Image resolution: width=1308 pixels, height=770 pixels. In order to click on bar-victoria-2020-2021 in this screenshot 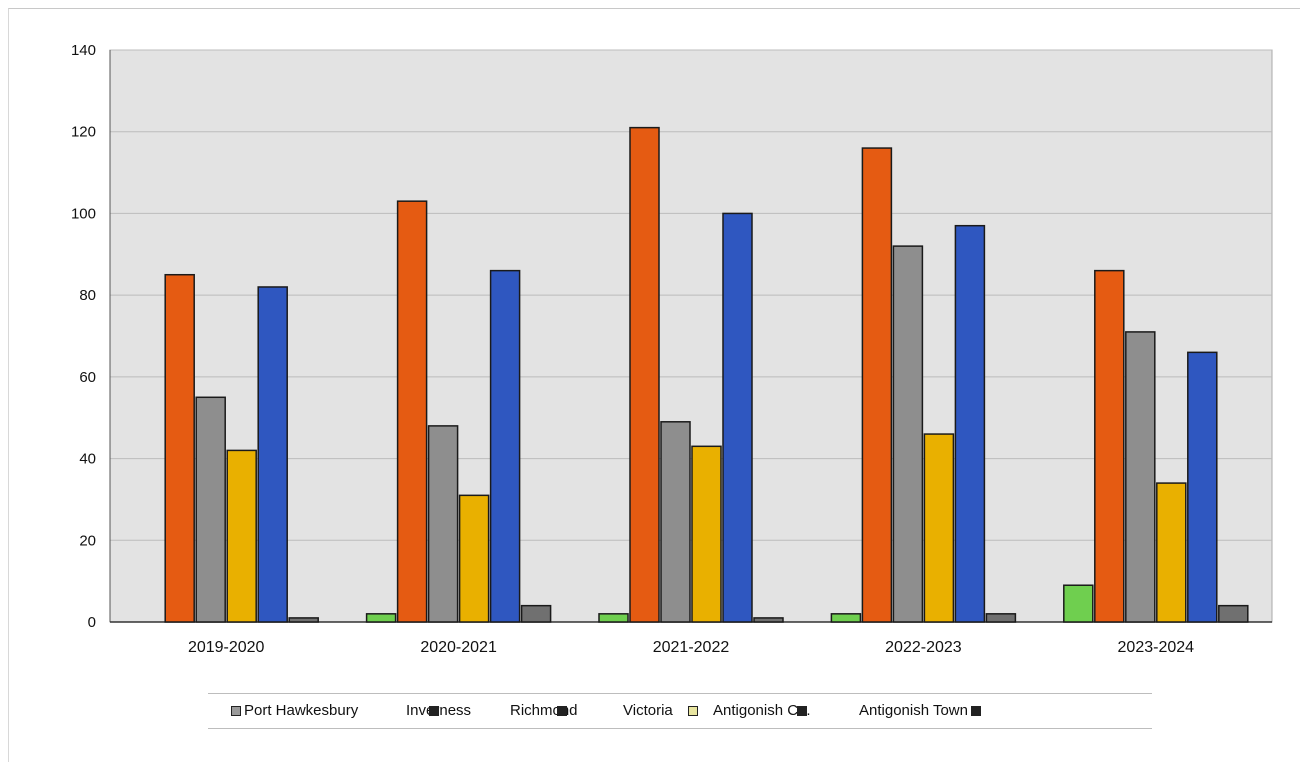, I will do `click(474, 558)`.